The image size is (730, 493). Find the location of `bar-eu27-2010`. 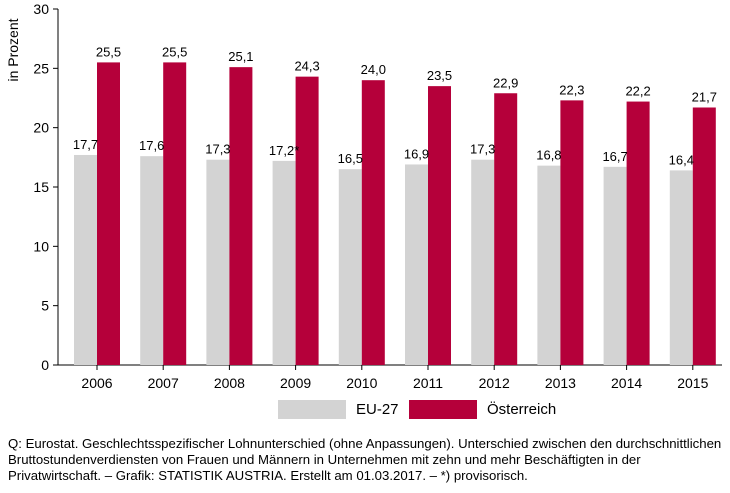

bar-eu27-2010 is located at coordinates (350, 267).